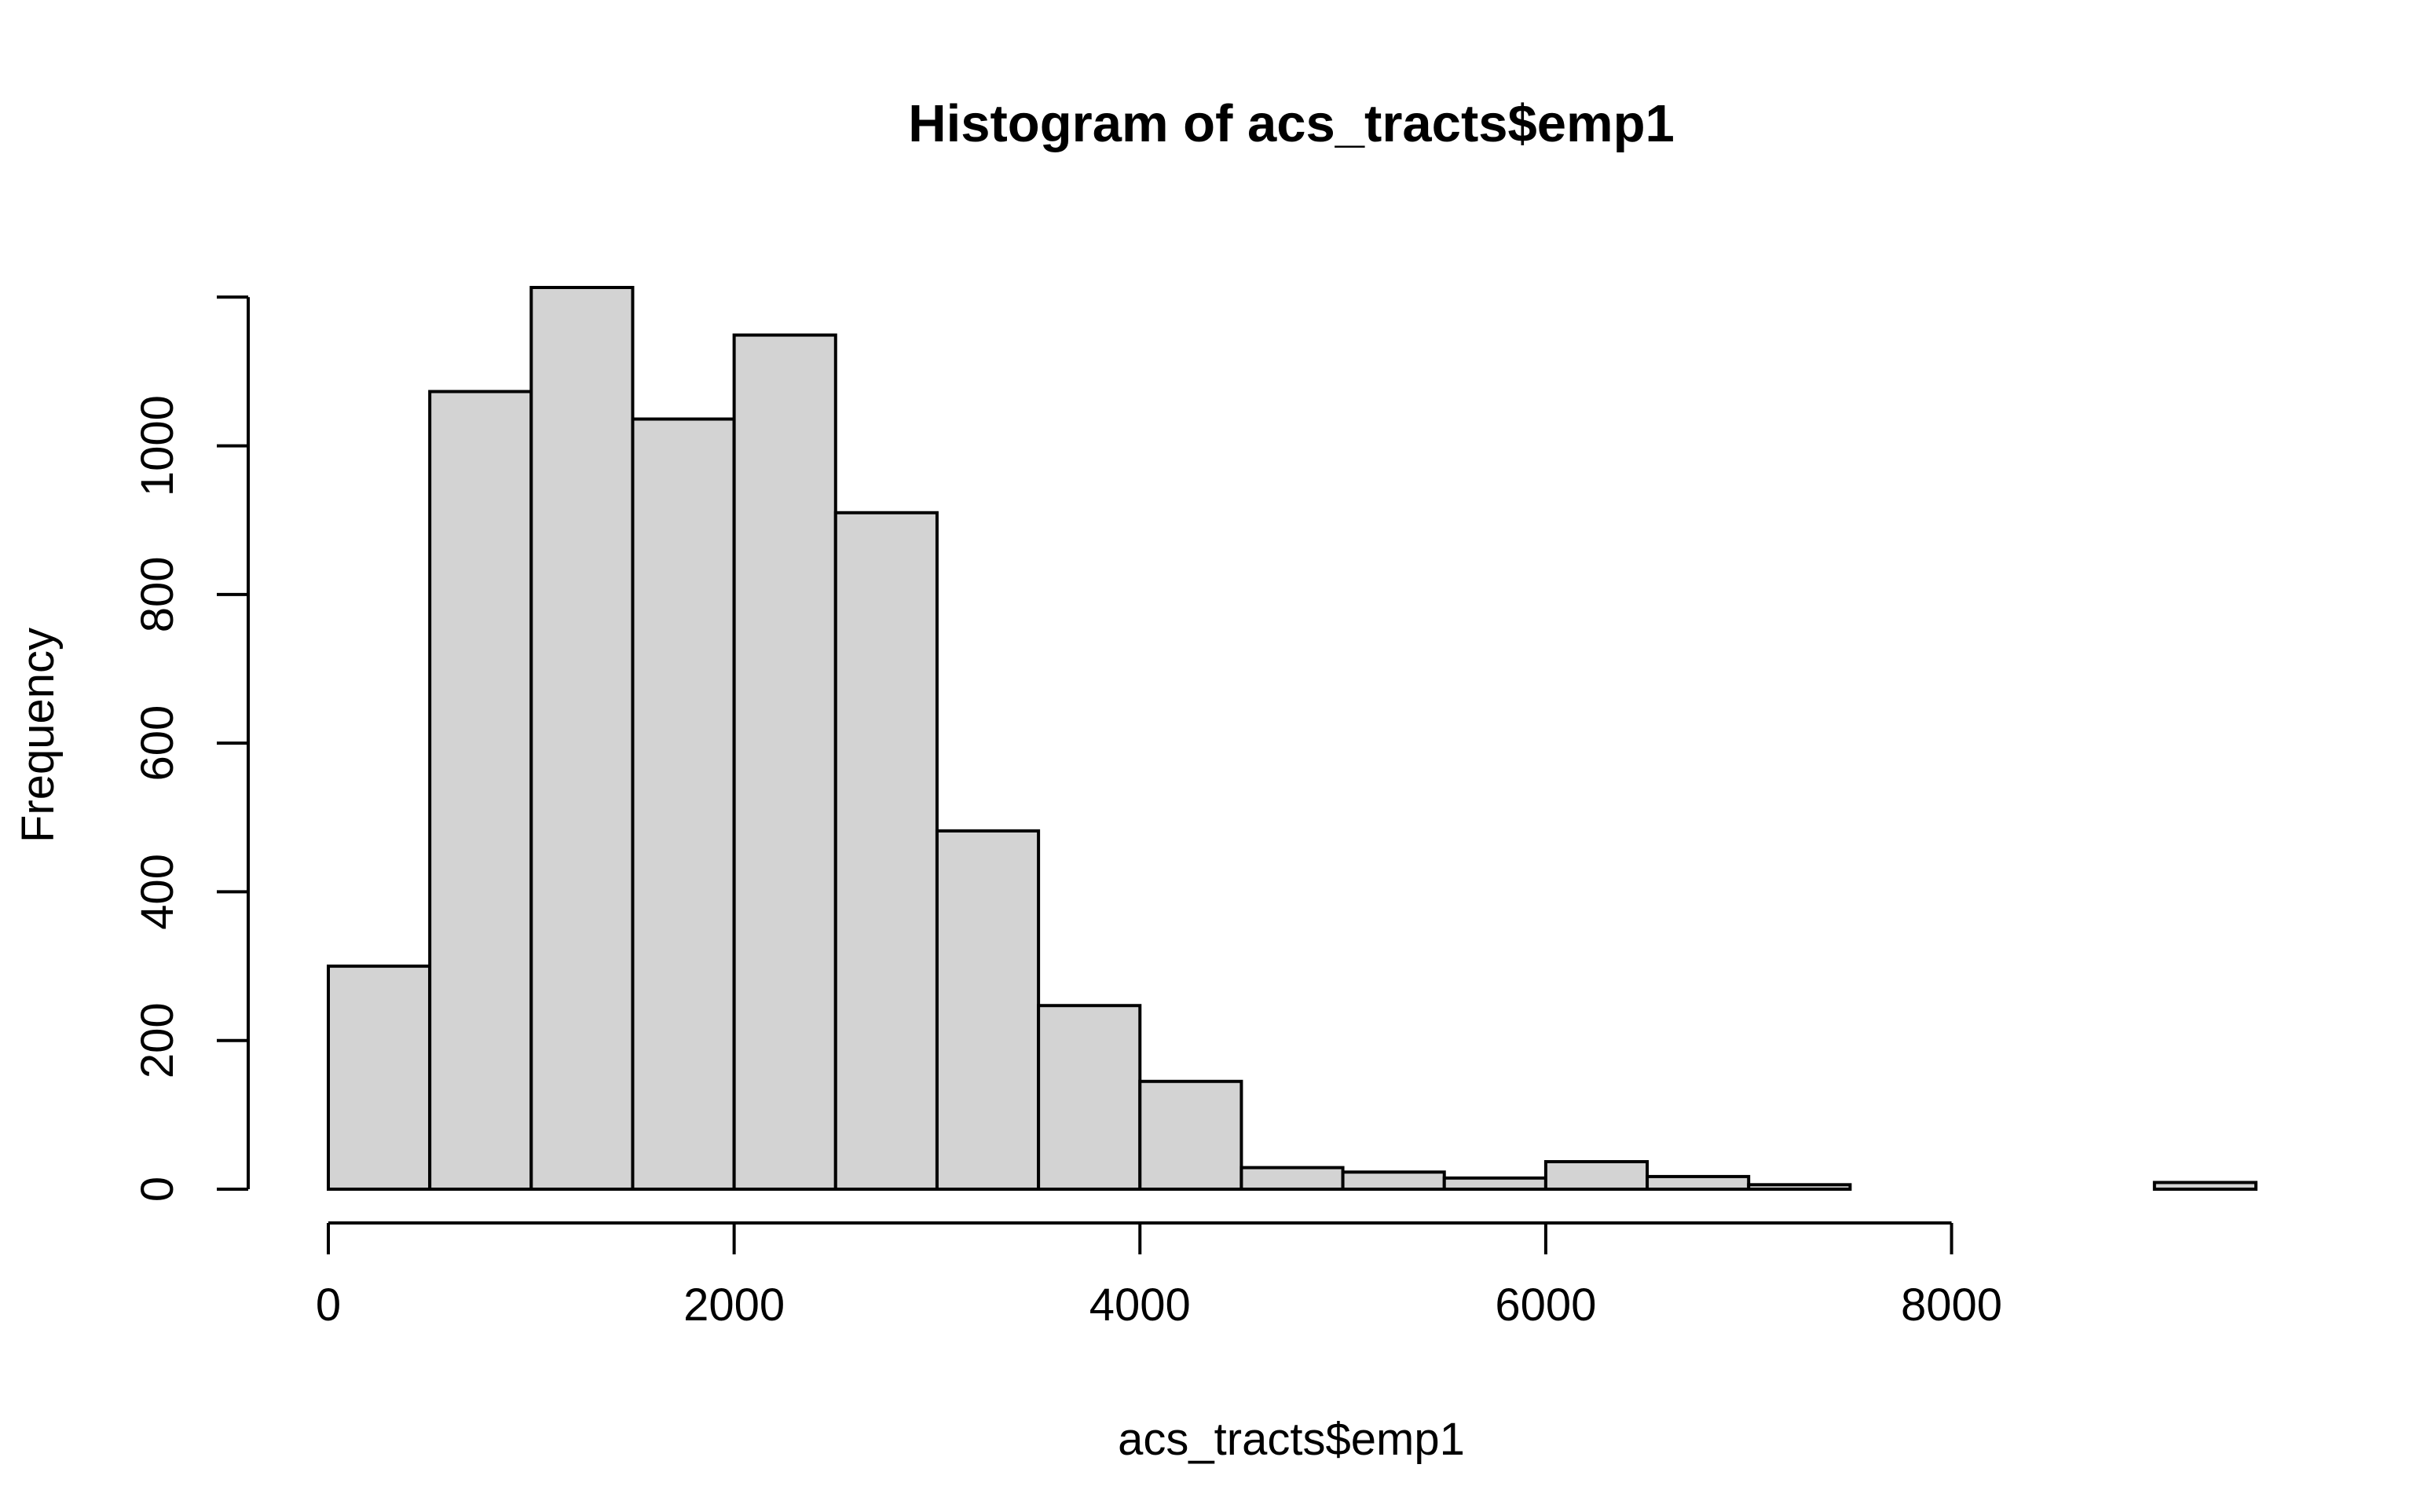 The image size is (2413, 1512). Describe the element at coordinates (1546, 1305) in the screenshot. I see `x-tick-label: 6000` at that location.